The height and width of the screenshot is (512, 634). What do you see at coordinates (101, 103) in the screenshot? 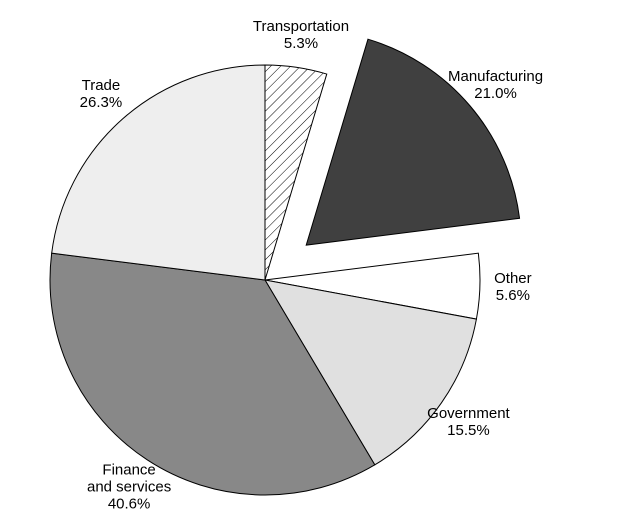
I see `value-label: 26.3%` at bounding box center [101, 103].